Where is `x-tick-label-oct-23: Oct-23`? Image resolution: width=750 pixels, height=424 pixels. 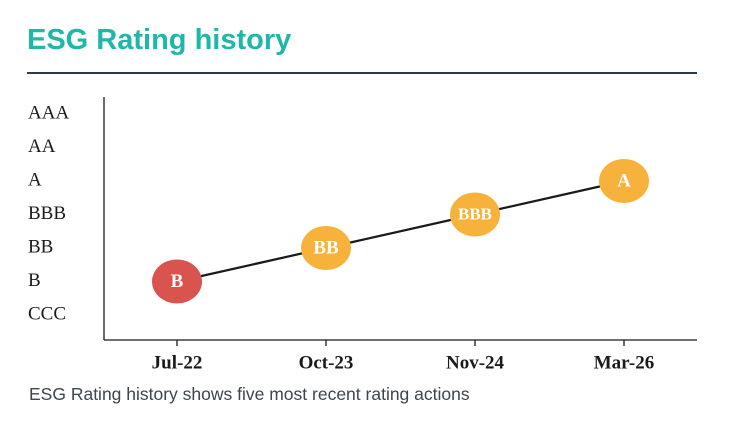 x-tick-label-oct-23: Oct-23 is located at coordinates (326, 362).